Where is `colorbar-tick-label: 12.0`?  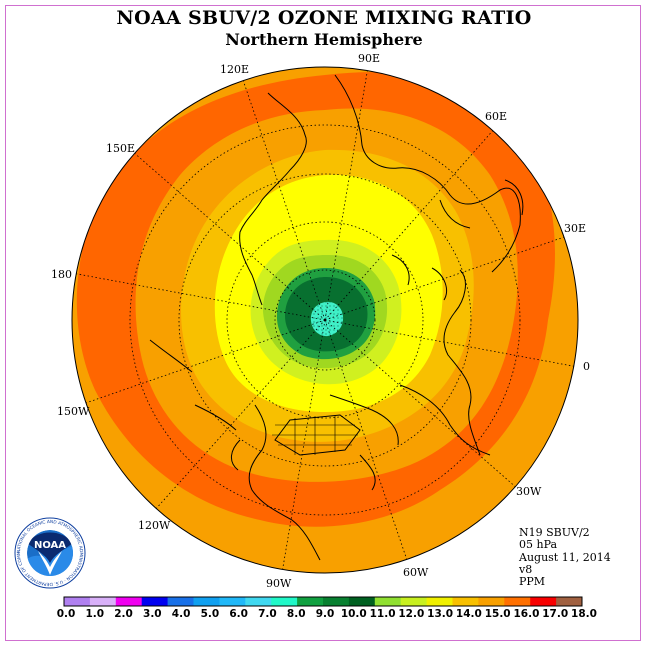
colorbar-tick-label: 12.0 is located at coordinates (411, 614).